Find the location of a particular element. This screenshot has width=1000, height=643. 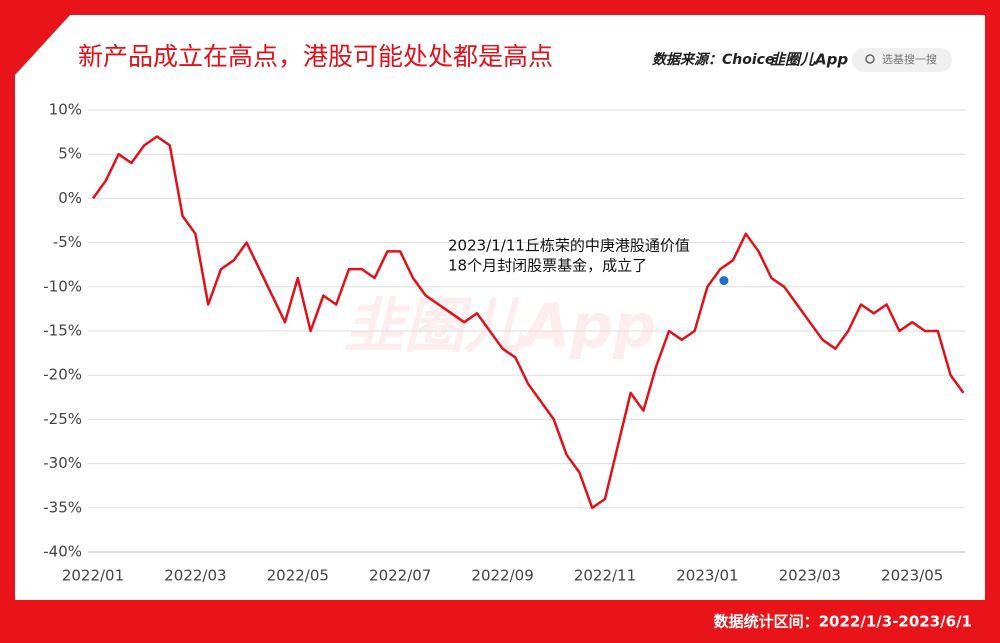

logo: 韭圈儿App is located at coordinates (809, 60).